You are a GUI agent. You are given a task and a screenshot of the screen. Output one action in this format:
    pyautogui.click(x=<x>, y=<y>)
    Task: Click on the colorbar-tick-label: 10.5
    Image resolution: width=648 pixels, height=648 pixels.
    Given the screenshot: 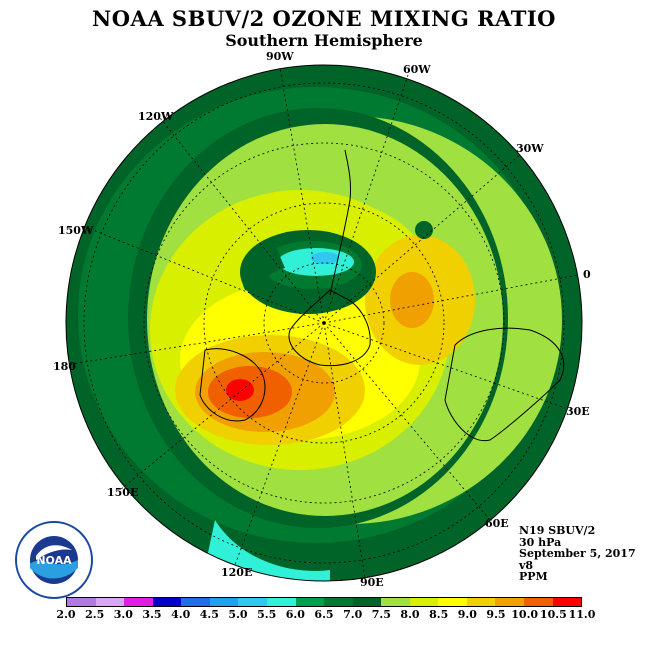 What is the action you would take?
    pyautogui.click(x=553, y=614)
    